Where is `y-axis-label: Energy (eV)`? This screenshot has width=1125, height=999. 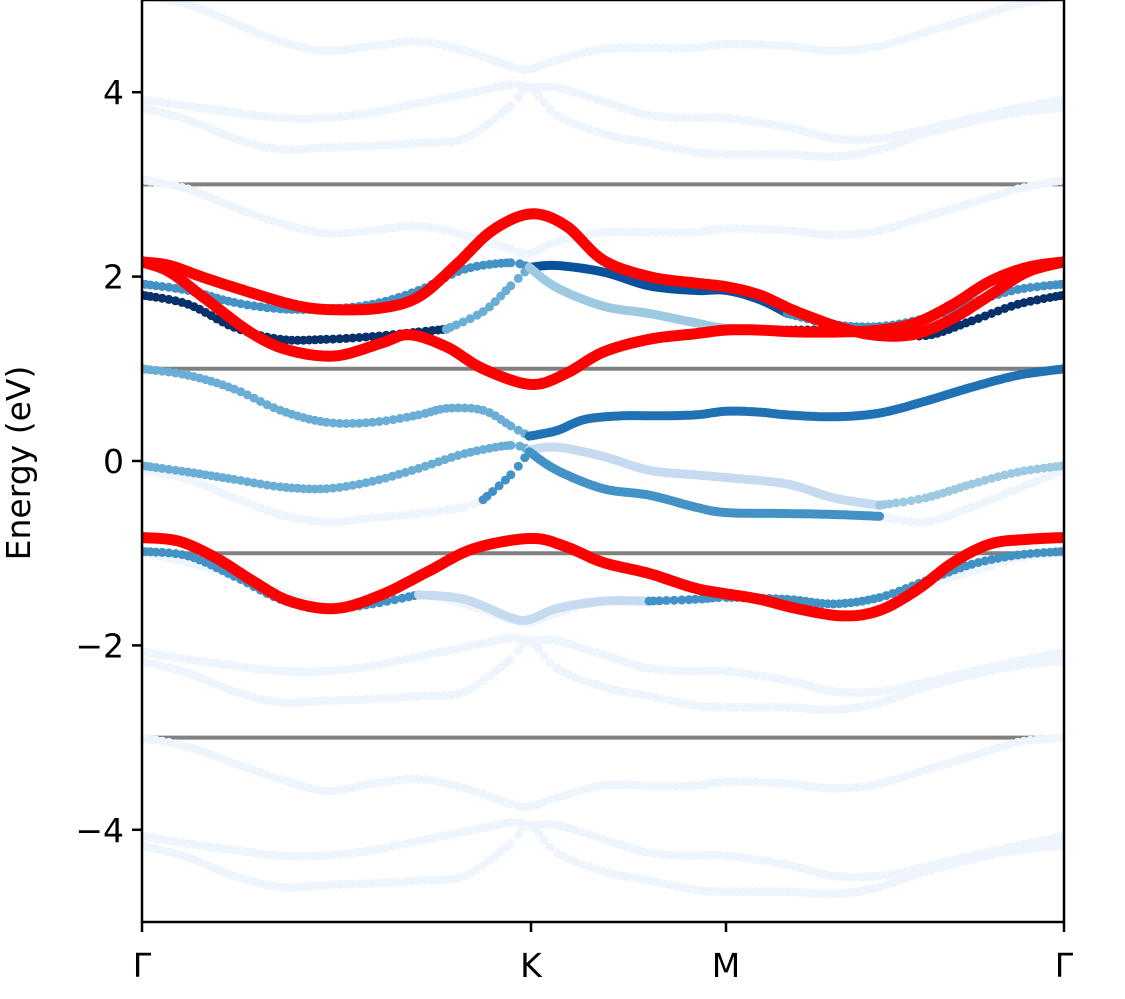
y-axis-label: Energy (eV) is located at coordinates (19, 463).